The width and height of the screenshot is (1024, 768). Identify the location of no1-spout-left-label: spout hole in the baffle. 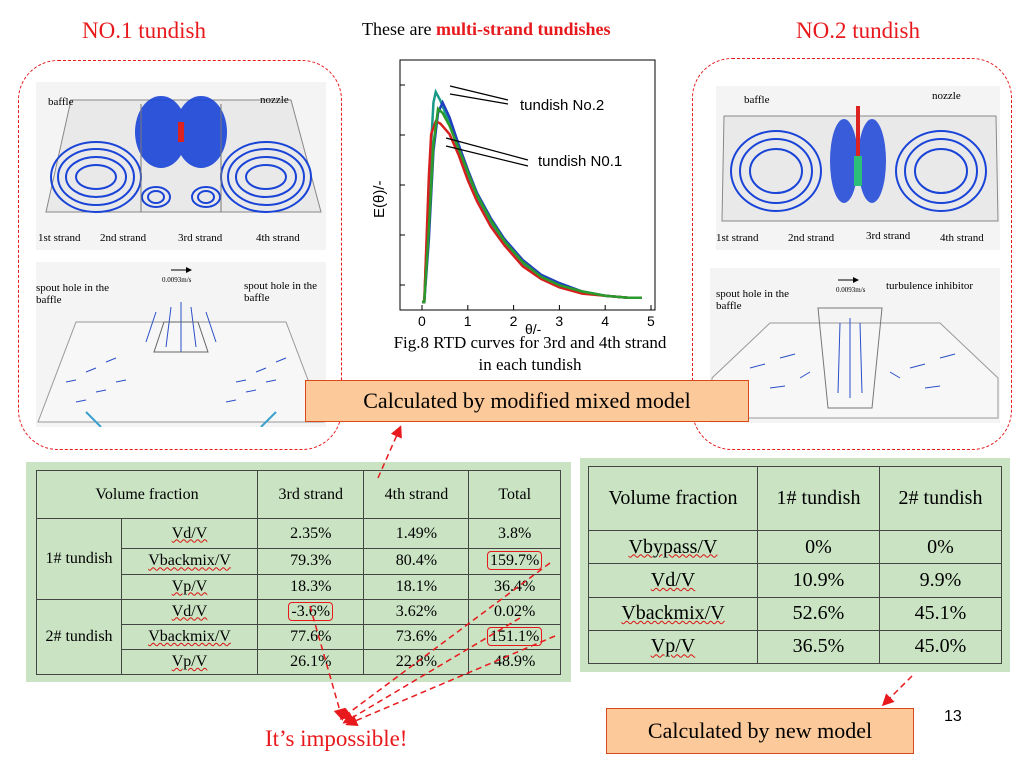
(73, 294).